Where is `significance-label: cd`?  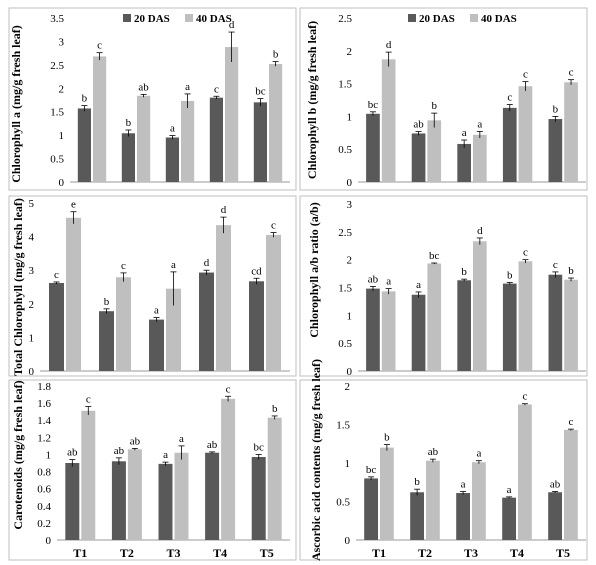
significance-label: cd is located at coordinates (256, 271).